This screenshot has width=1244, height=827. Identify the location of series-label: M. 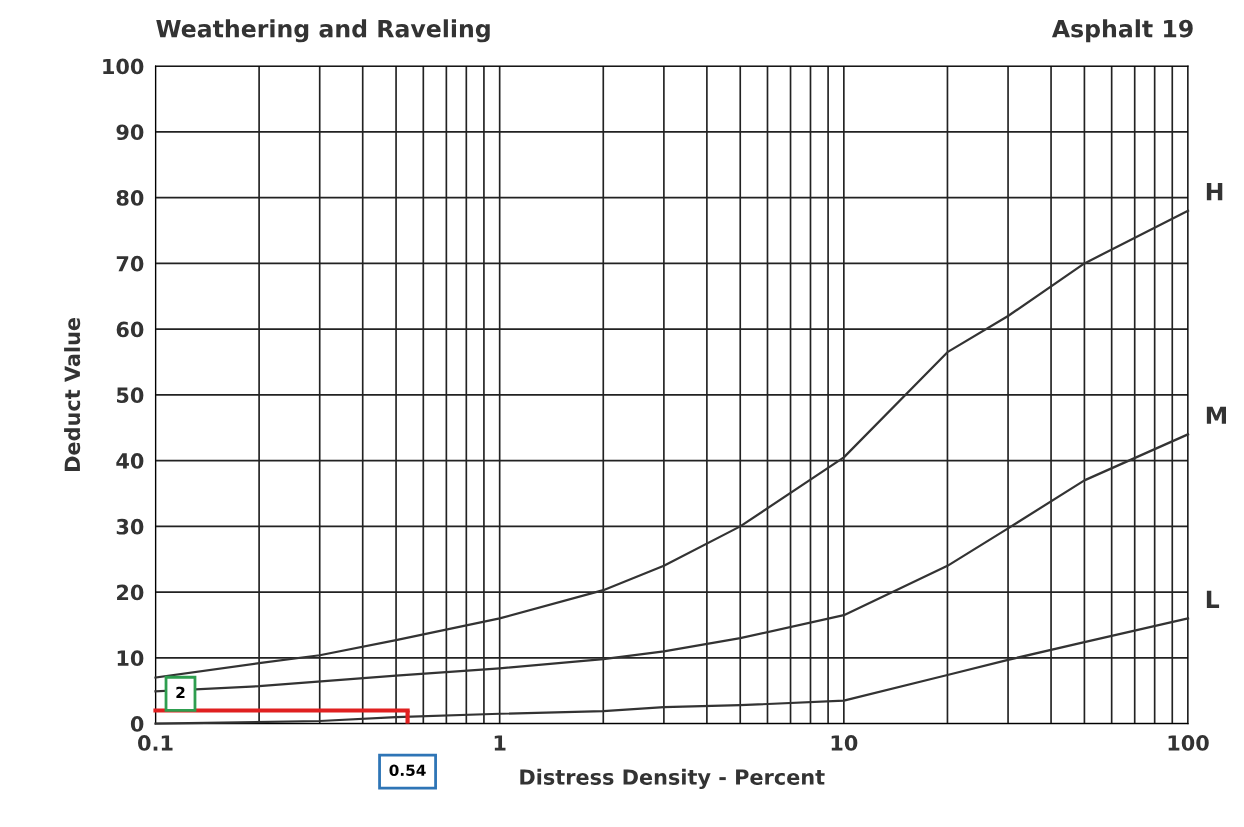
(1216, 415).